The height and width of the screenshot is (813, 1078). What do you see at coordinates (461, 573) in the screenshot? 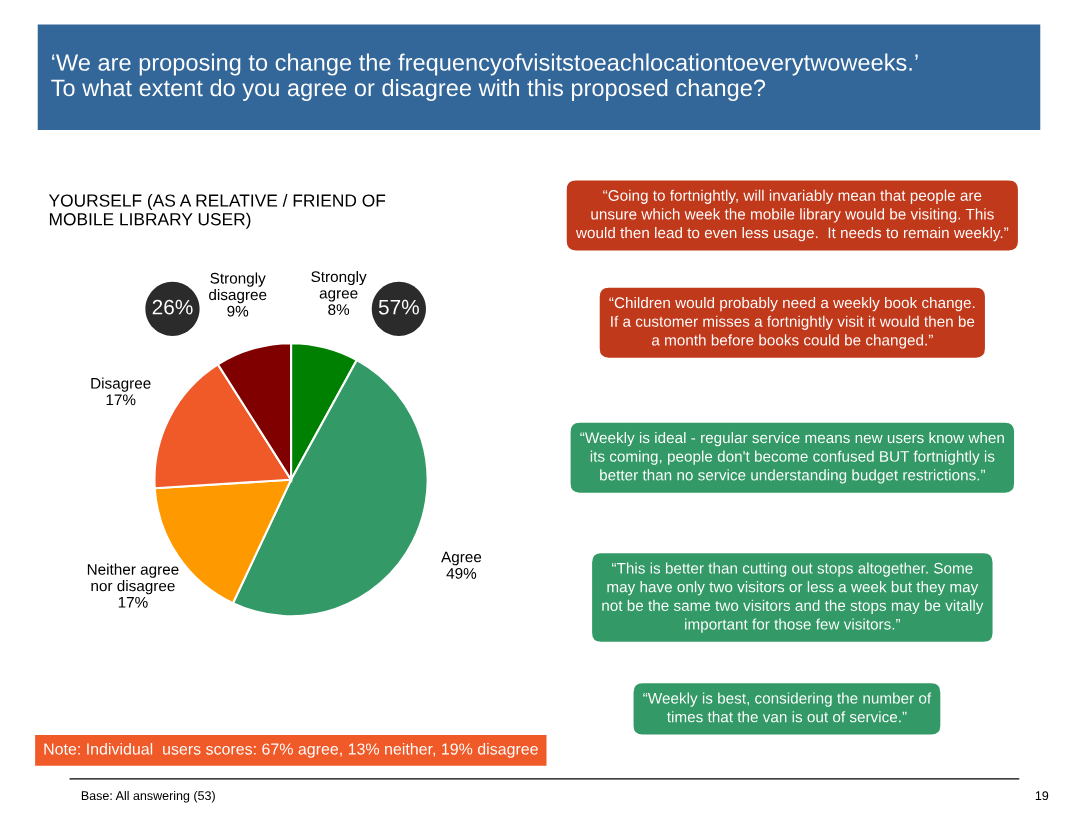
I see `data-label: 49%` at bounding box center [461, 573].